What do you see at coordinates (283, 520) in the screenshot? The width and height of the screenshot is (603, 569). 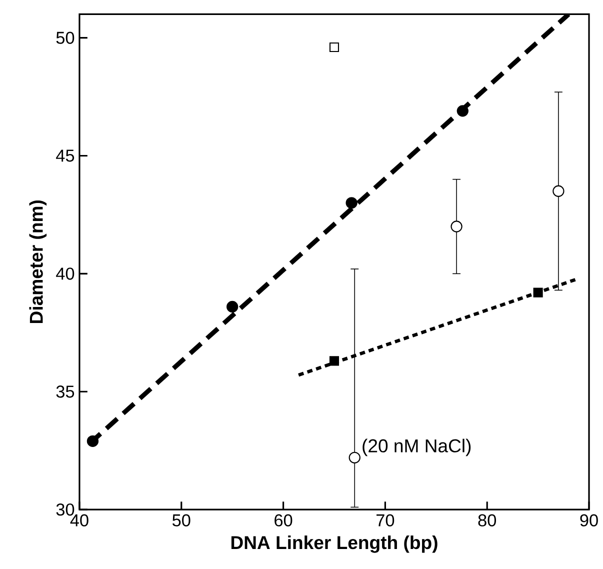 I see `x-tick-label: 60` at bounding box center [283, 520].